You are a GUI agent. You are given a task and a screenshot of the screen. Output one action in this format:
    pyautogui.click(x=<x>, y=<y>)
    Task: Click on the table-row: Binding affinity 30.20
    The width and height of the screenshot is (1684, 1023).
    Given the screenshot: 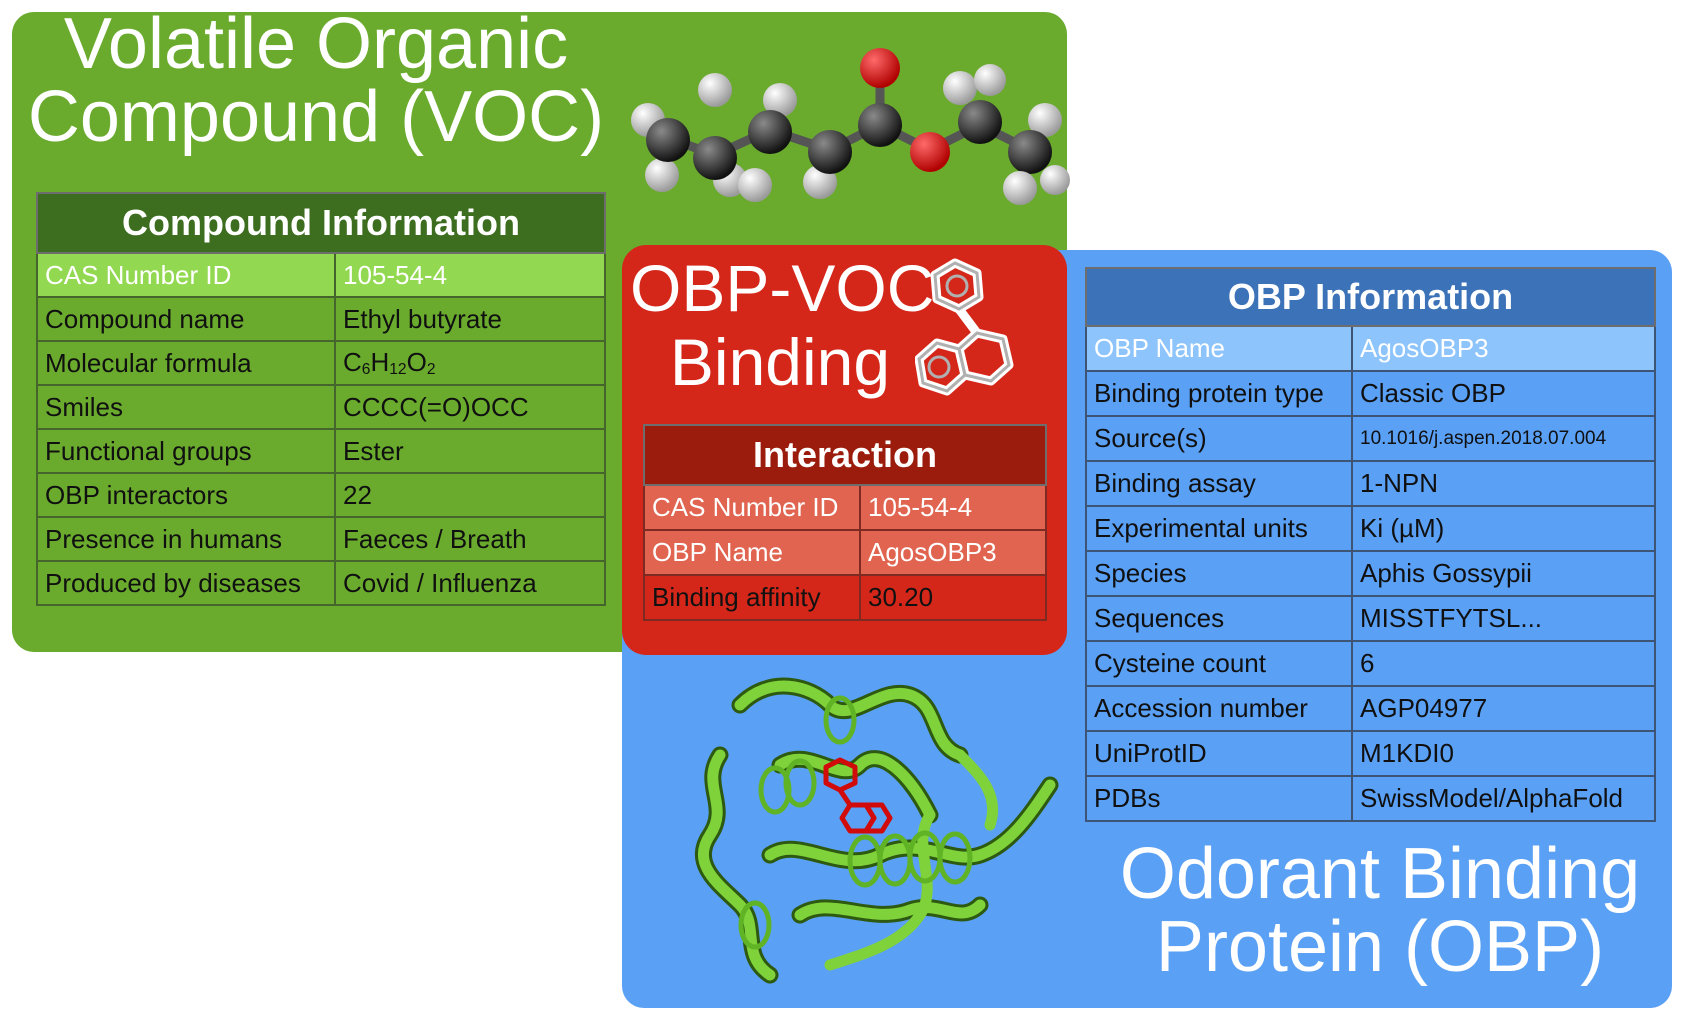 What is the action you would take?
    pyautogui.click(x=845, y=597)
    